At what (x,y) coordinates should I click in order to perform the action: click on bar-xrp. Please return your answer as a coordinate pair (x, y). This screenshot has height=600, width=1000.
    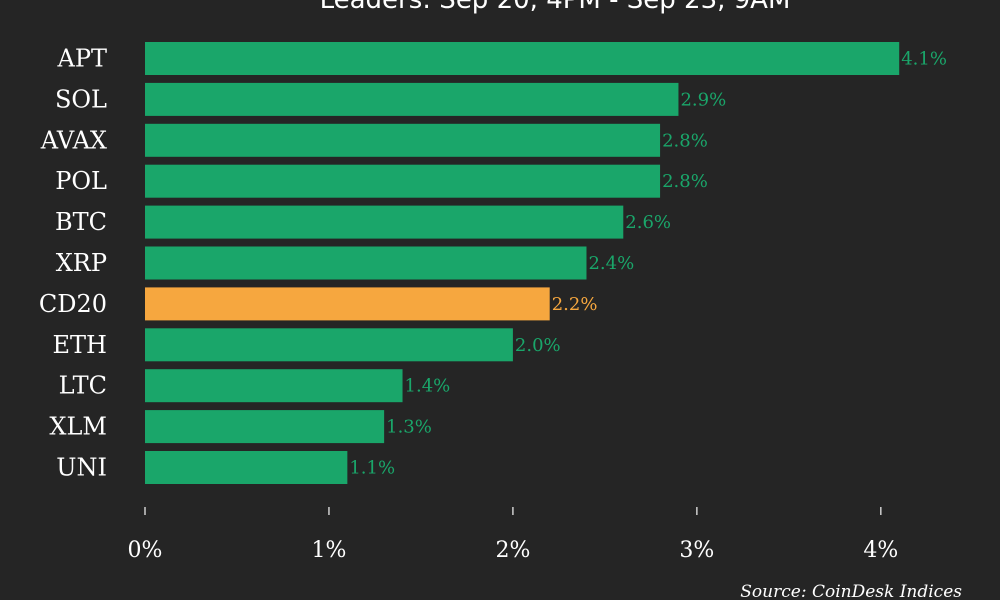
    Looking at the image, I should click on (366, 263).